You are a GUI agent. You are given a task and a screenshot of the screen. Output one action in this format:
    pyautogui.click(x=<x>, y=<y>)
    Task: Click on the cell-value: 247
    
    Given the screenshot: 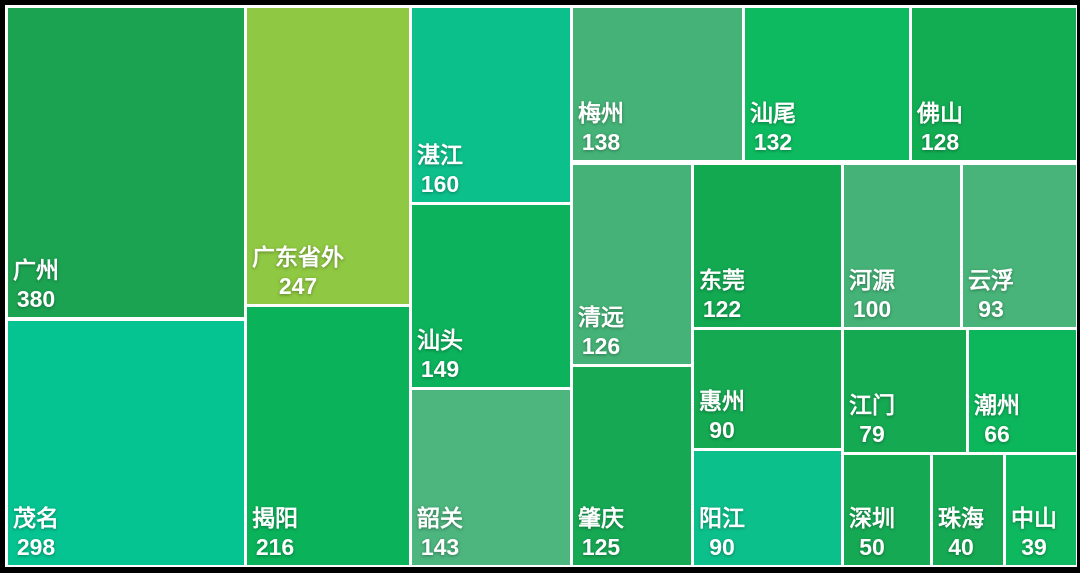 What is the action you would take?
    pyautogui.click(x=298, y=286)
    